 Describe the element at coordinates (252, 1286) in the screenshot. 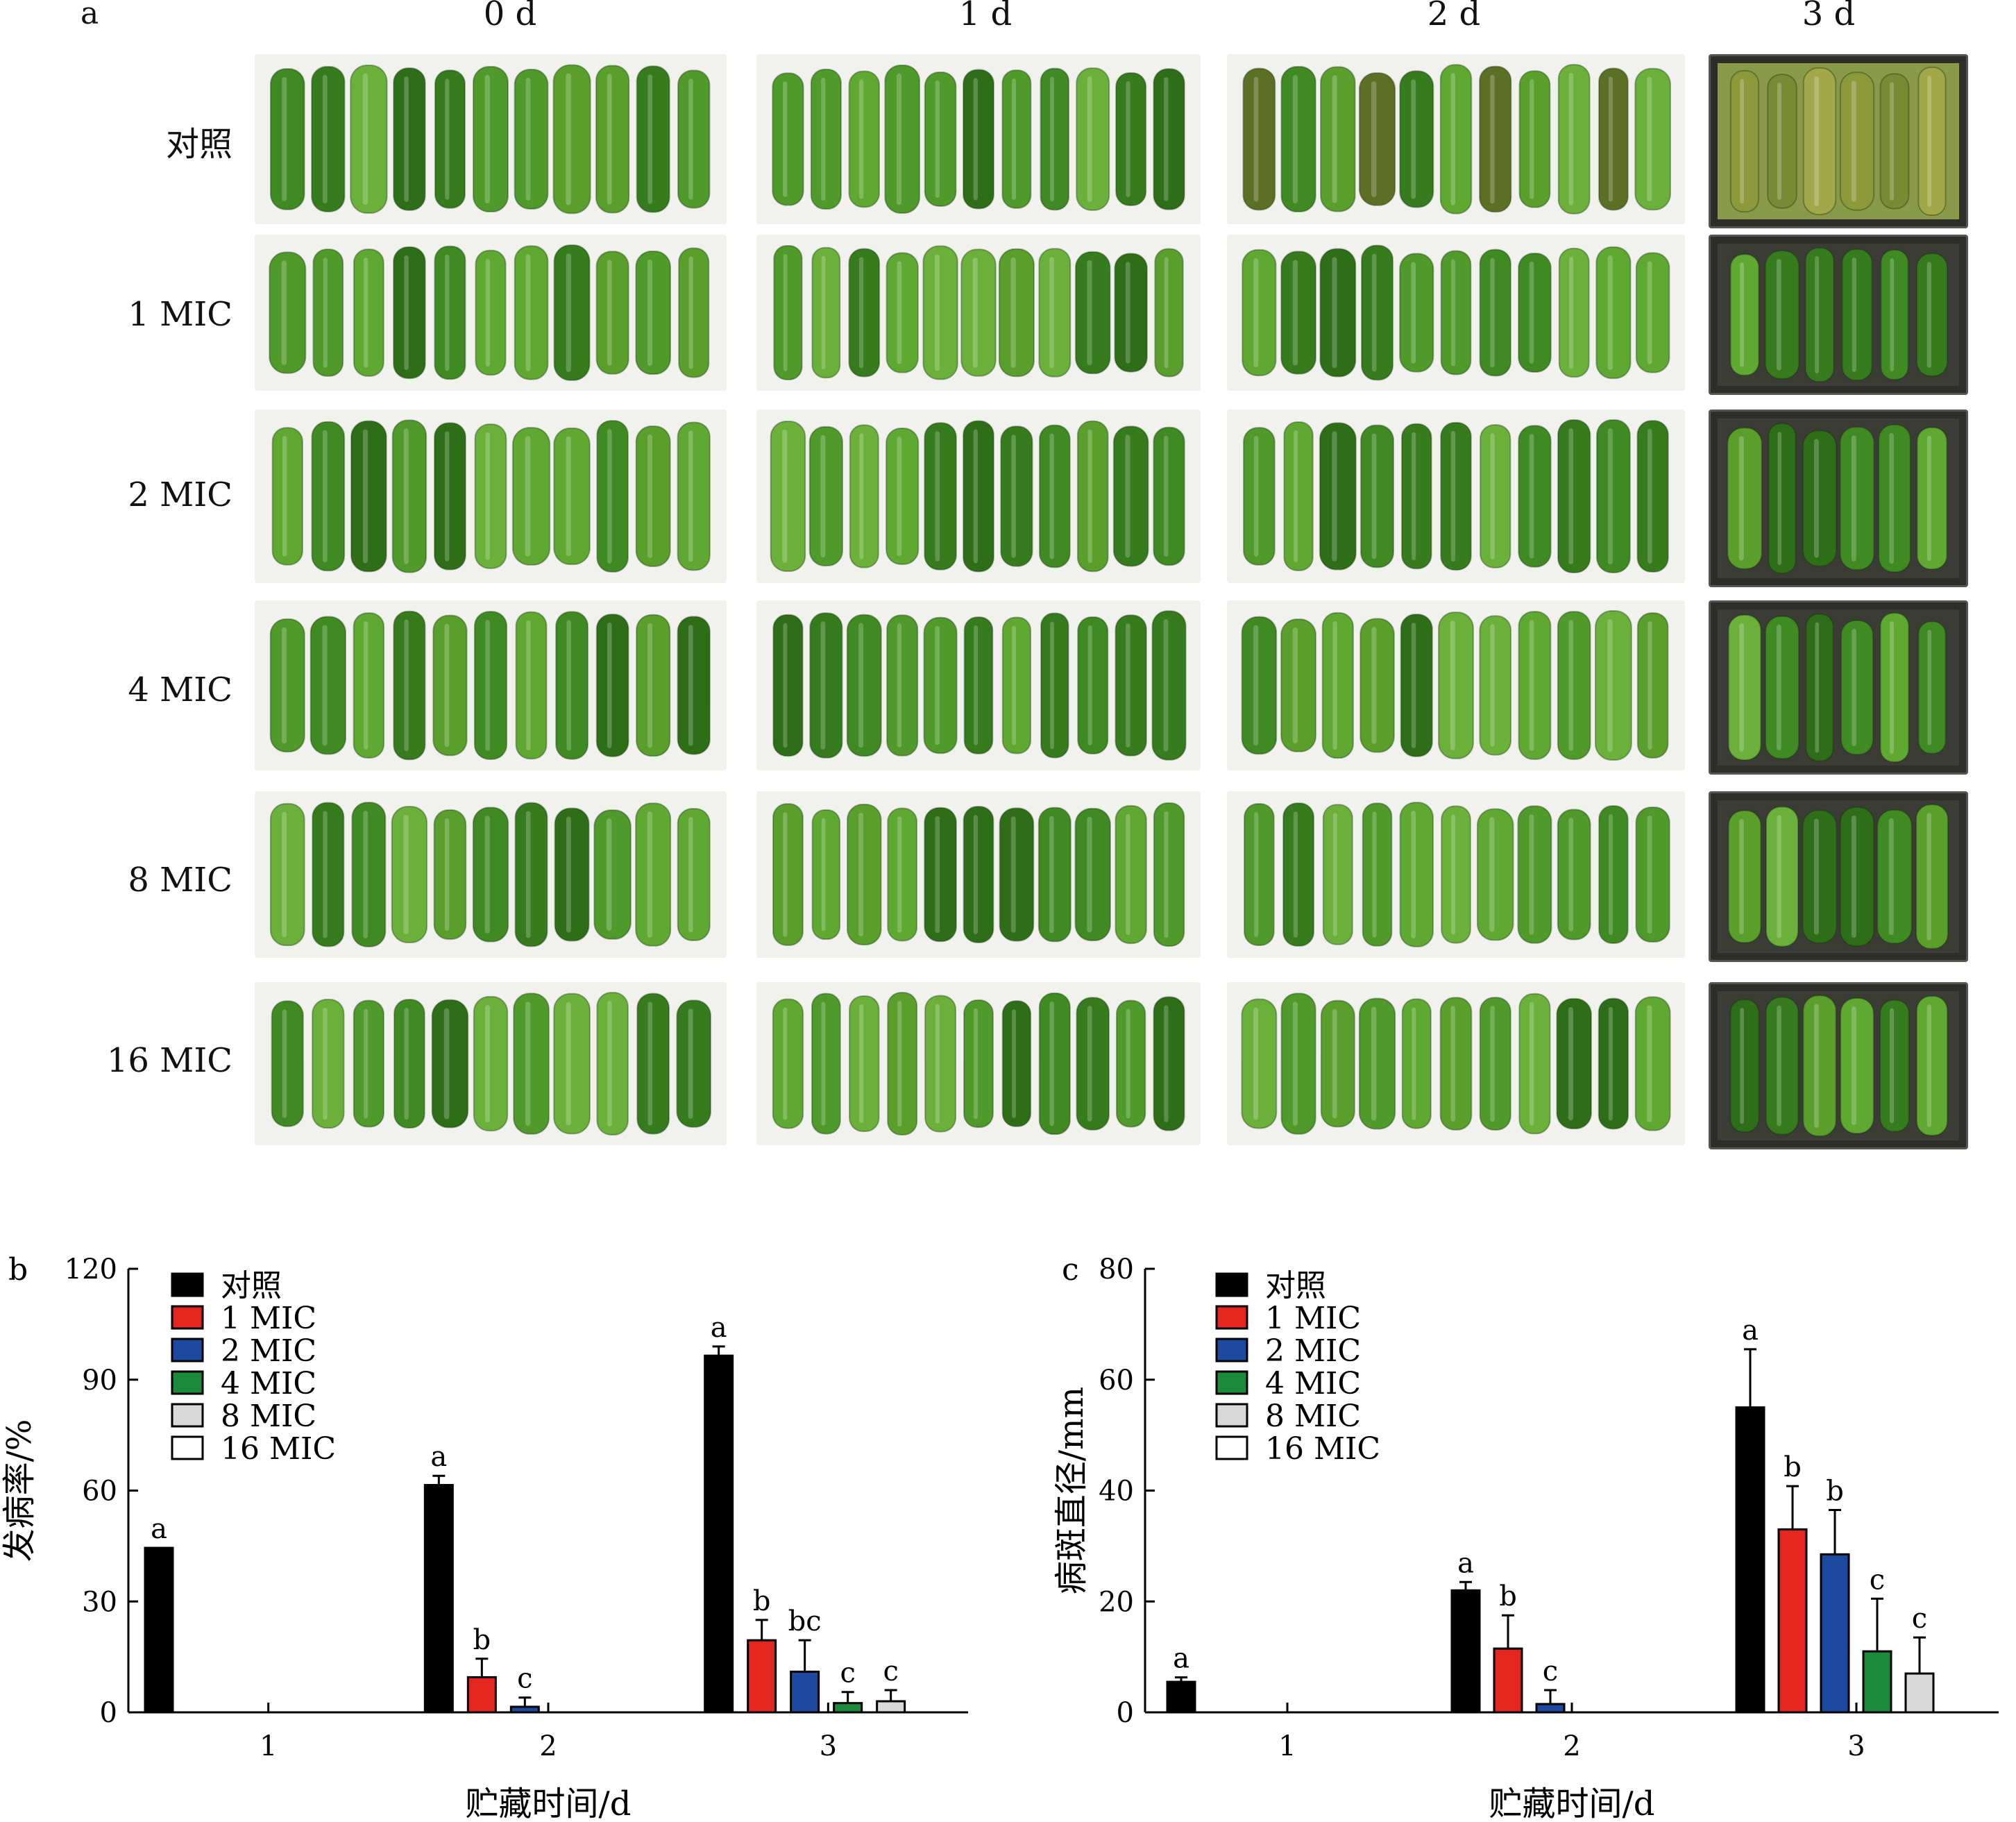

I see `legend-label: 对照` at that location.